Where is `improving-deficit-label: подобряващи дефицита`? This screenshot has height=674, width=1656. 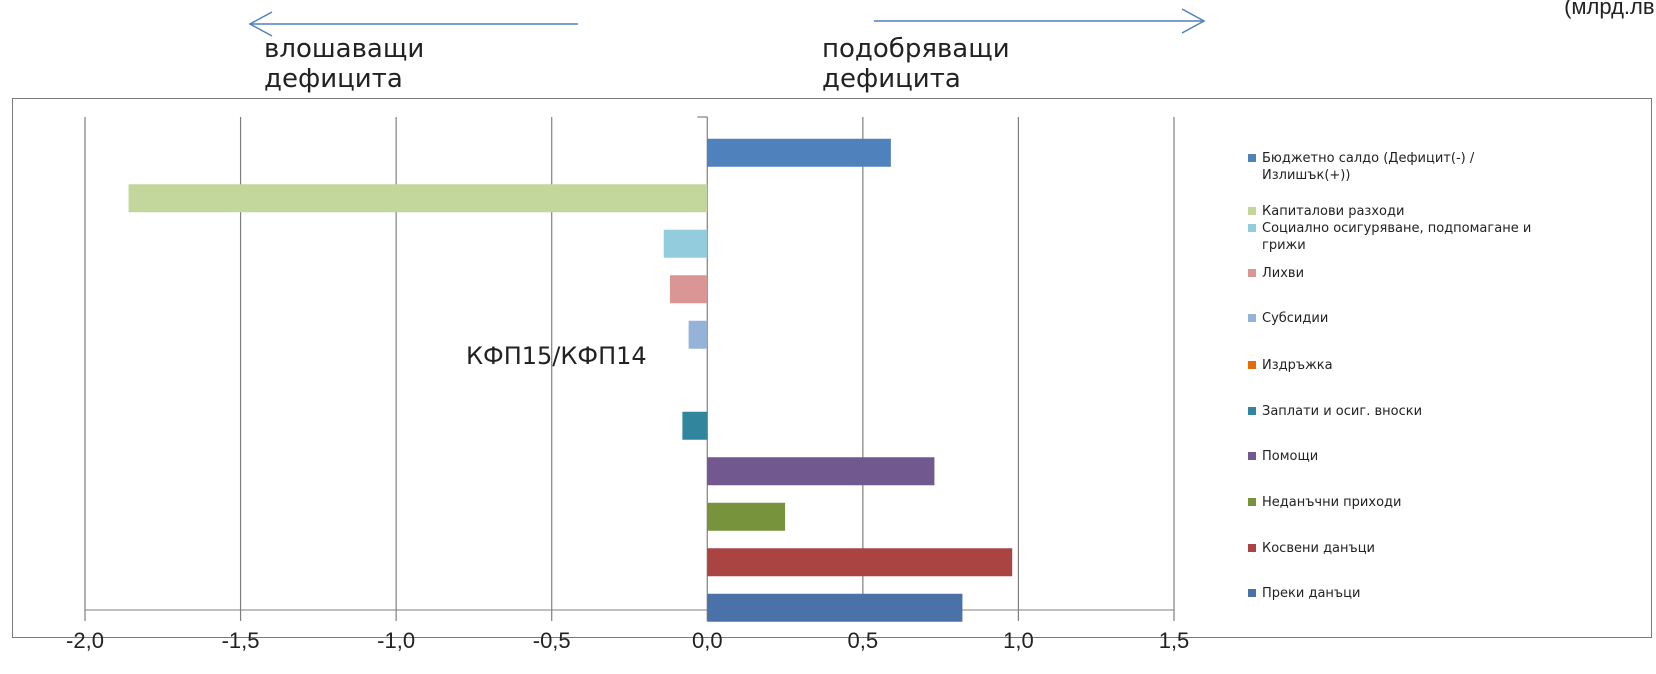
improving-deficit-label: подобряващи дефицита is located at coordinates (916, 64).